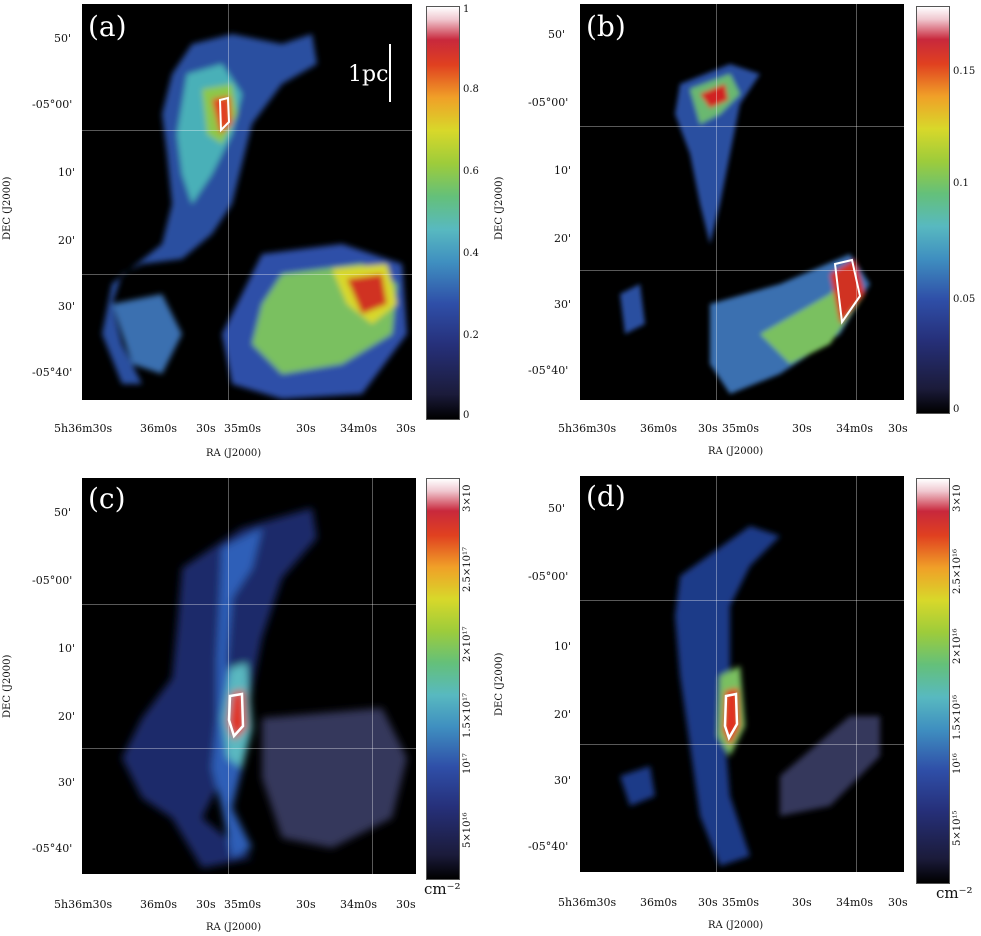  I want to click on emission-map-c, so click(264, 688).